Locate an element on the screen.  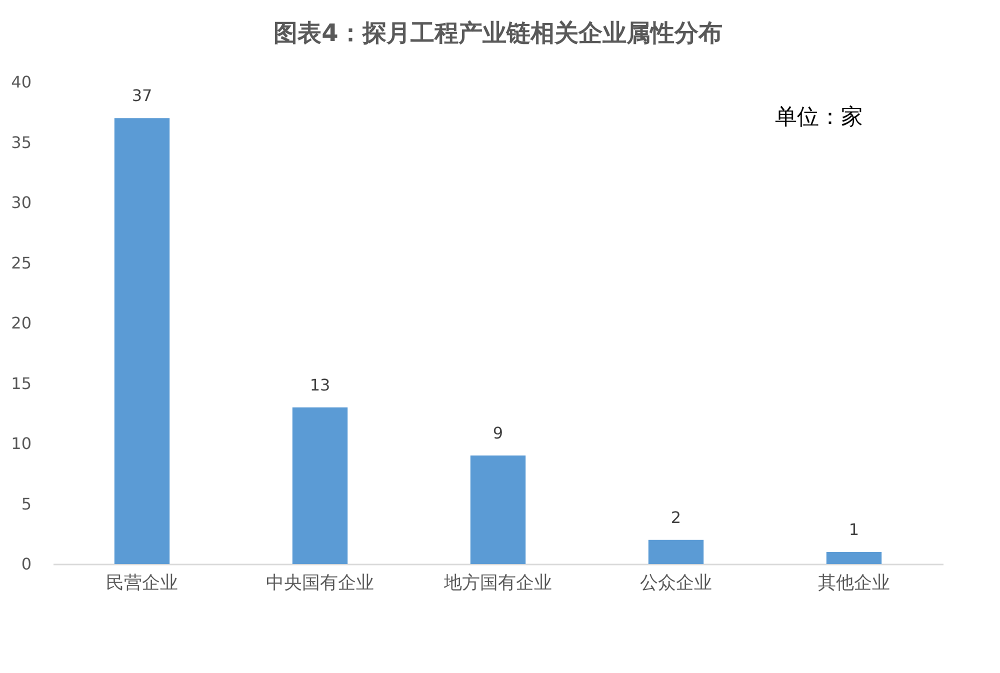
y-tick-label: 15 is located at coordinates (21, 383).